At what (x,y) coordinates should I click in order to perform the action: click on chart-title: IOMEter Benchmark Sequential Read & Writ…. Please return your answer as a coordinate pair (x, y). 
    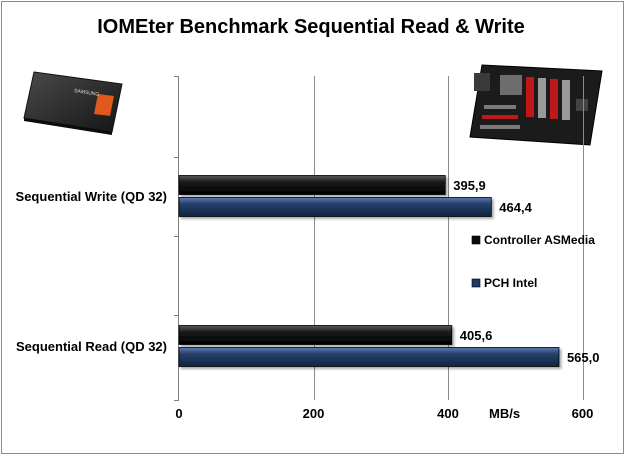
    Looking at the image, I should click on (311, 27).